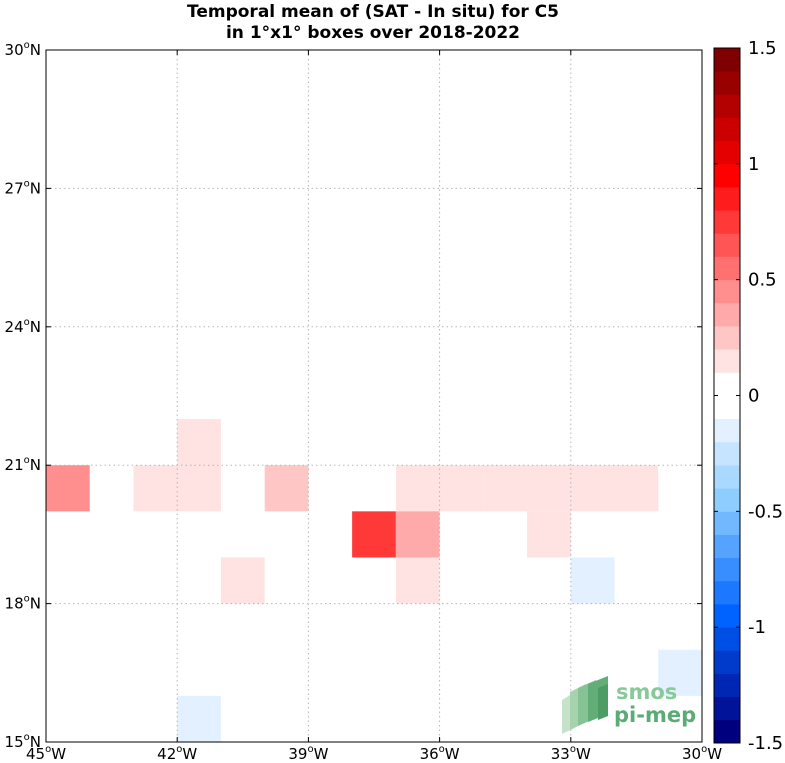 The width and height of the screenshot is (785, 763). Describe the element at coordinates (753, 396) in the screenshot. I see `colorbar-tick-label: 0` at that location.